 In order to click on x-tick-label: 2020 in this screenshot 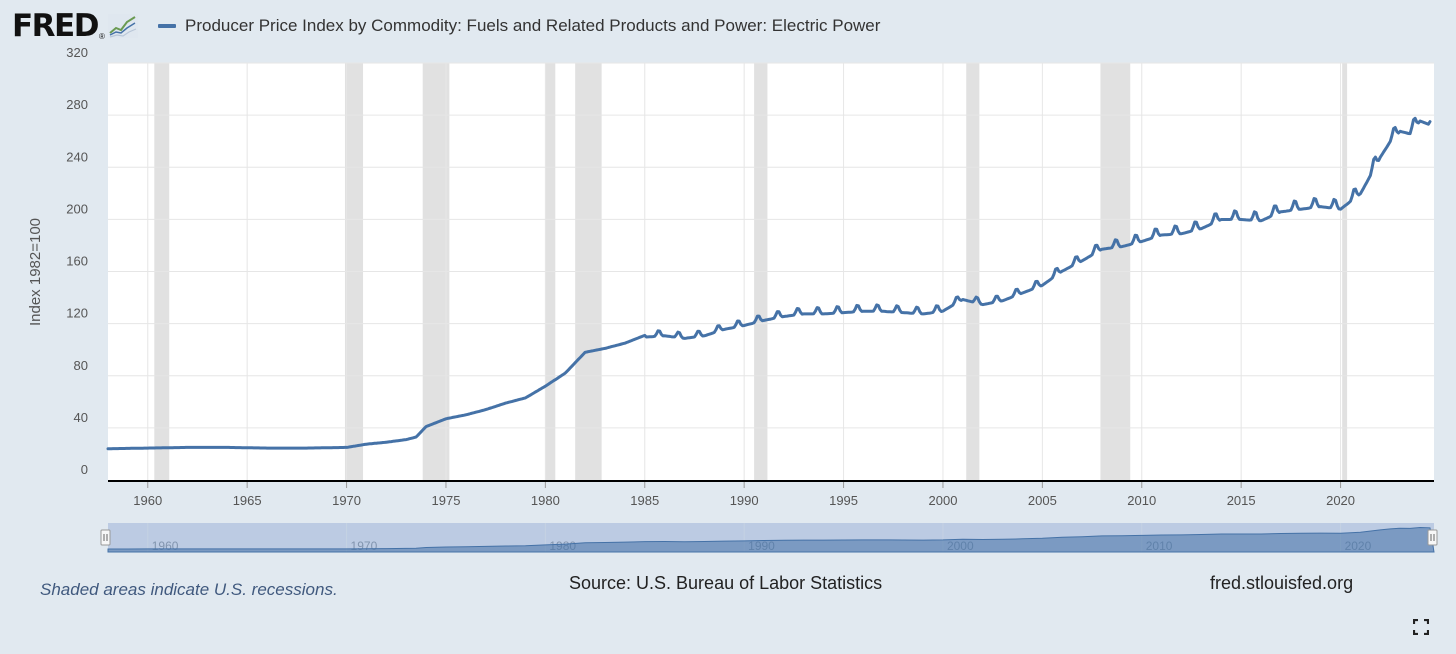, I will do `click(1340, 500)`.